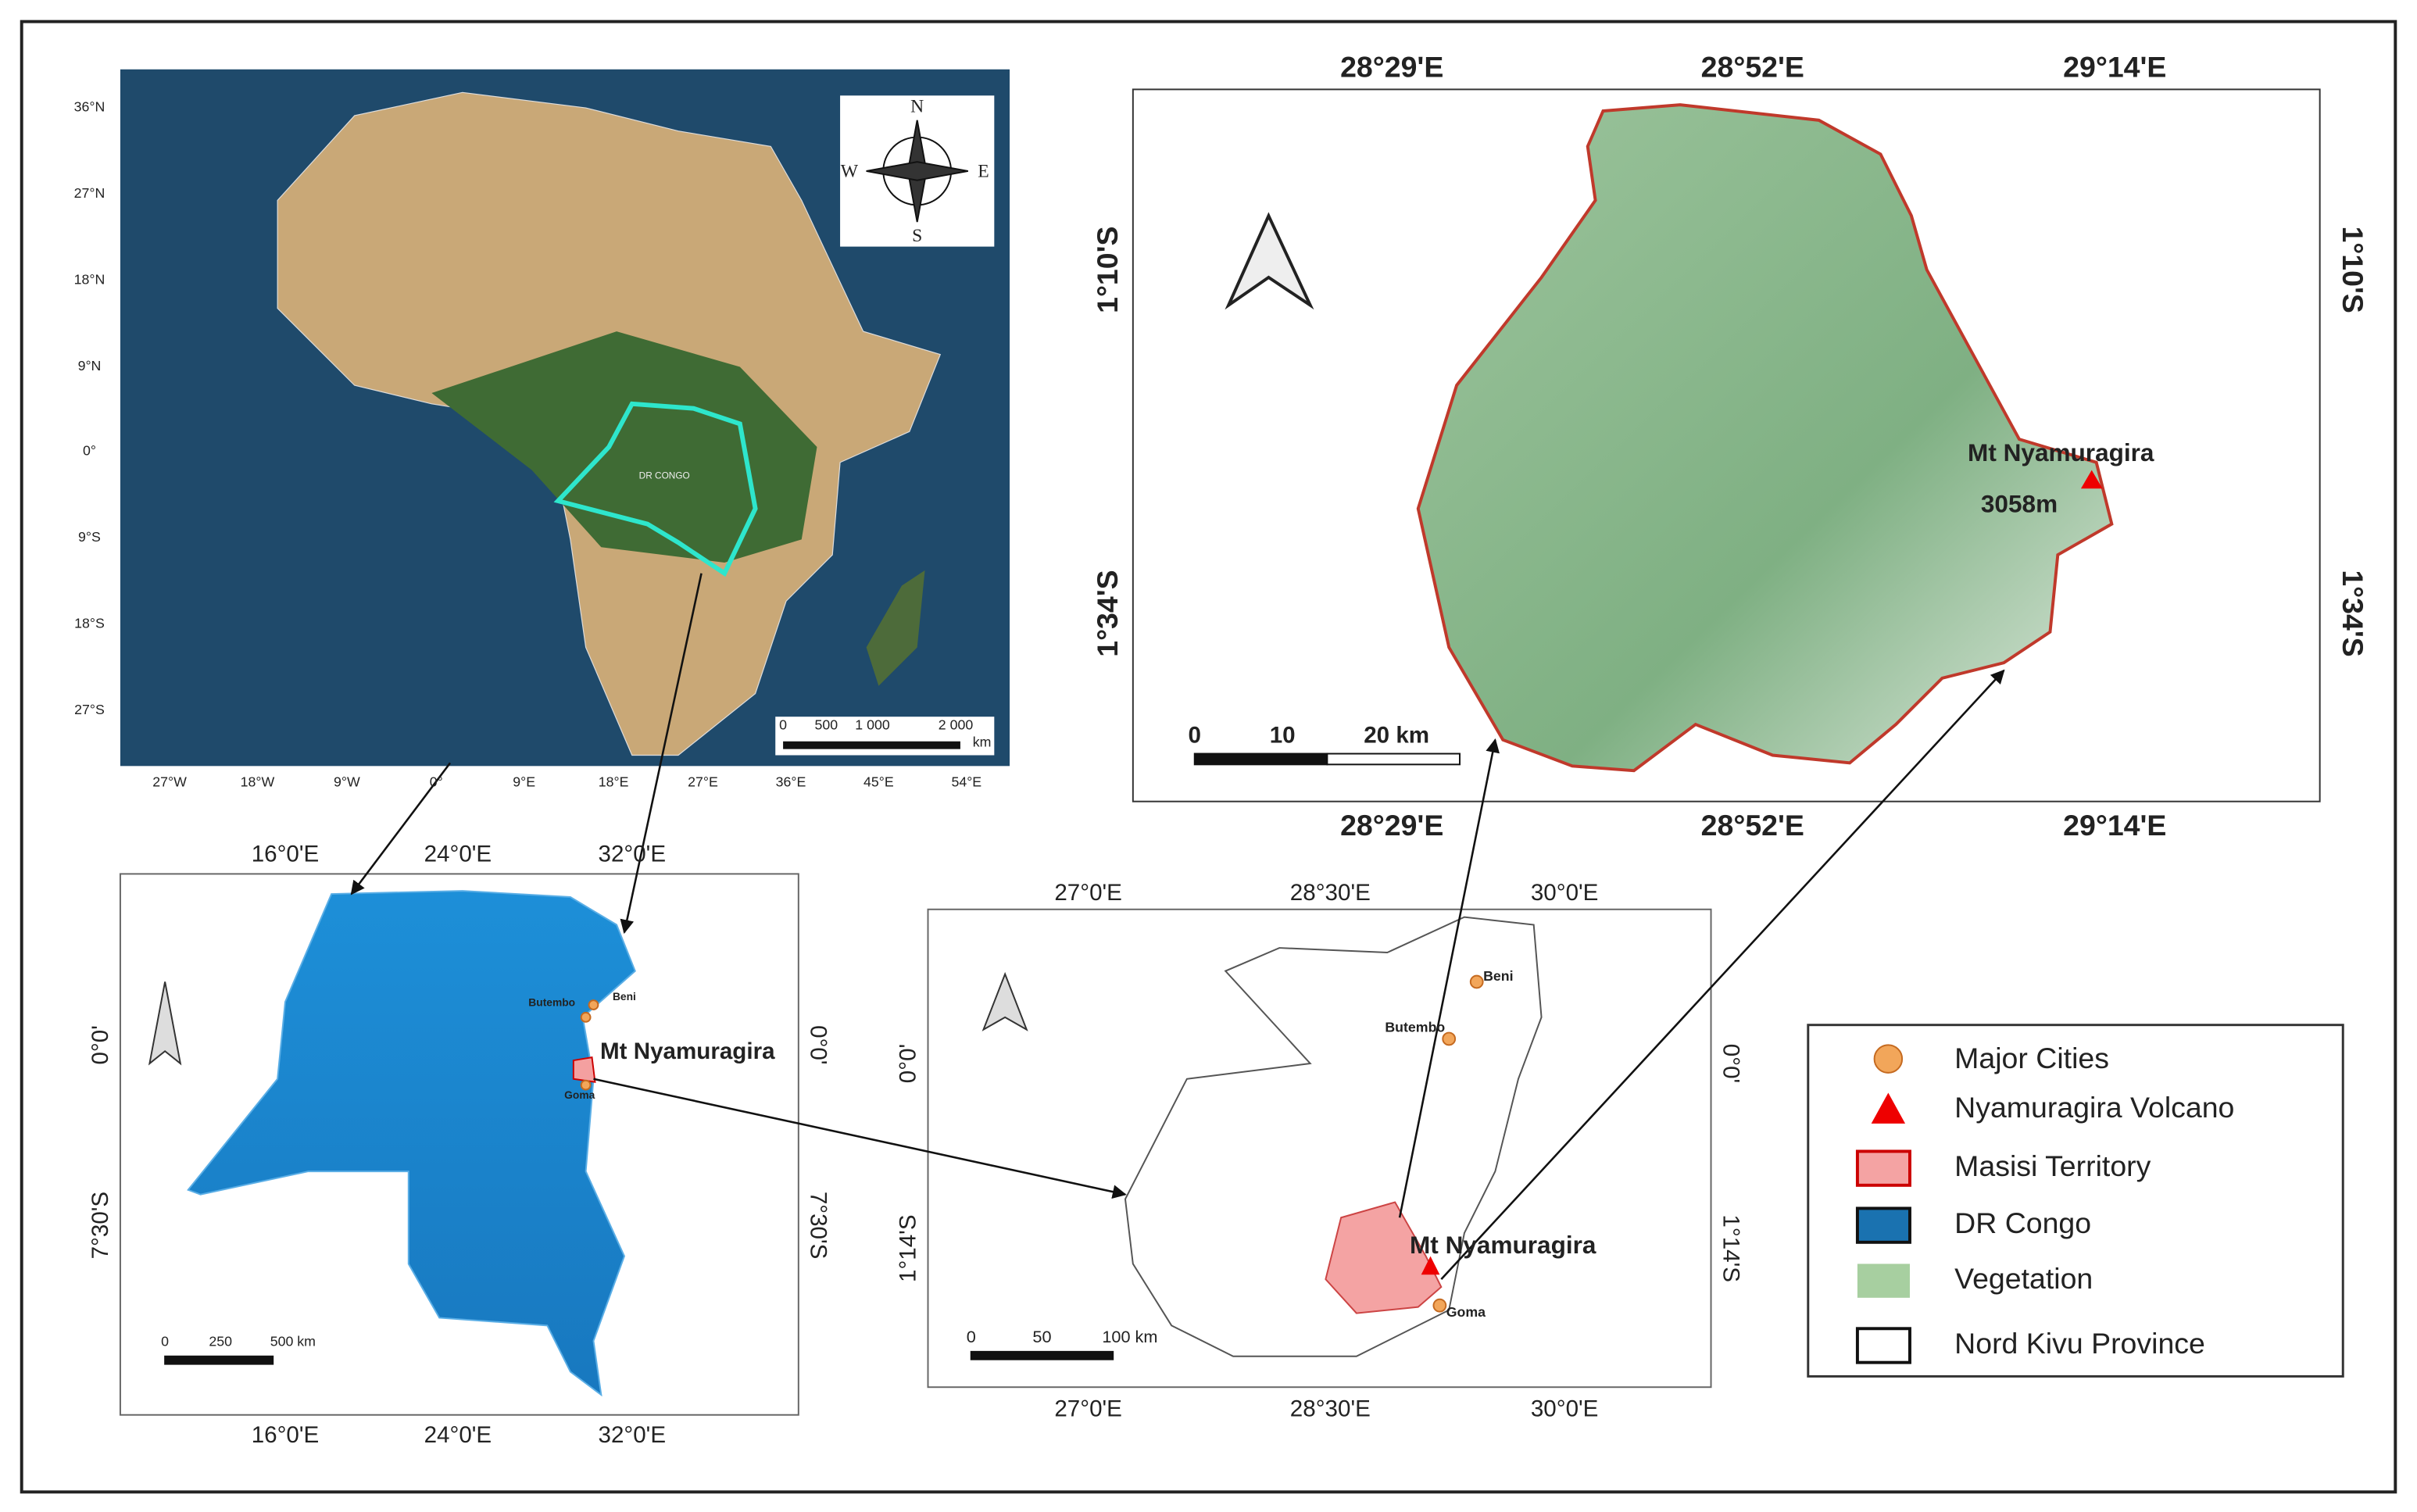 The image size is (2417, 1512). What do you see at coordinates (2022, 1222) in the screenshot?
I see `legend-label: DR Congo` at bounding box center [2022, 1222].